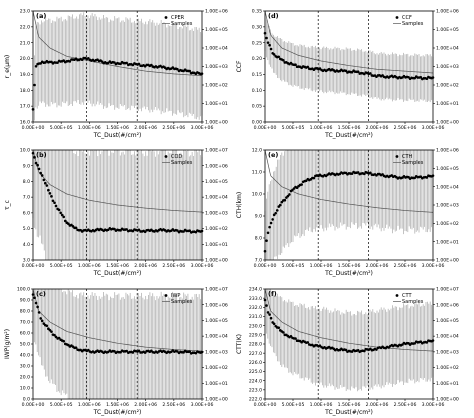  Describe the element at coordinates (41, 155) in the screenshot. I see `panel-label: (b)` at that location.